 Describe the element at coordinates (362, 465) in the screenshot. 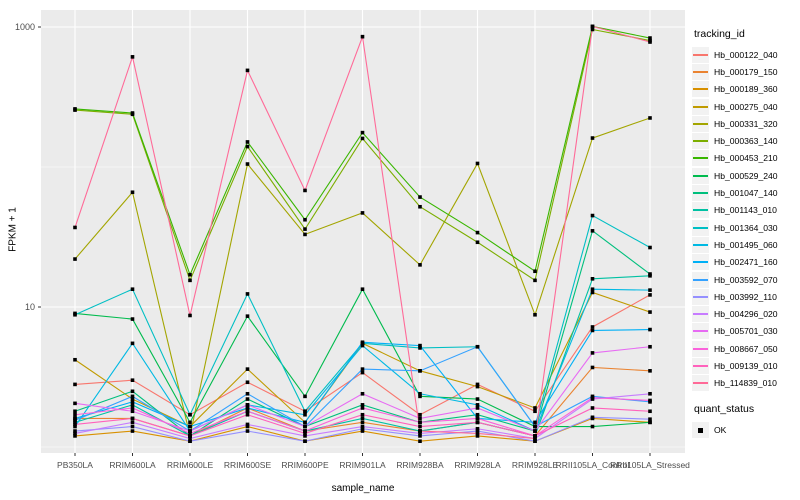

I see `x-tick-label: RRIM901LA` at that location.